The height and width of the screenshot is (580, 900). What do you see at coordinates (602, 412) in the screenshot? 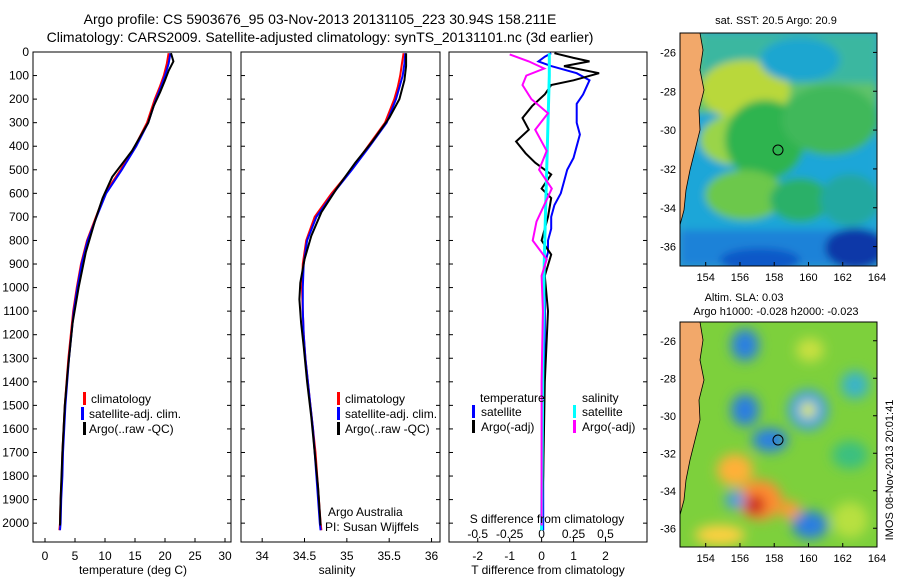
I see `diff-legend-label-s-satellite: satellite` at bounding box center [602, 412].